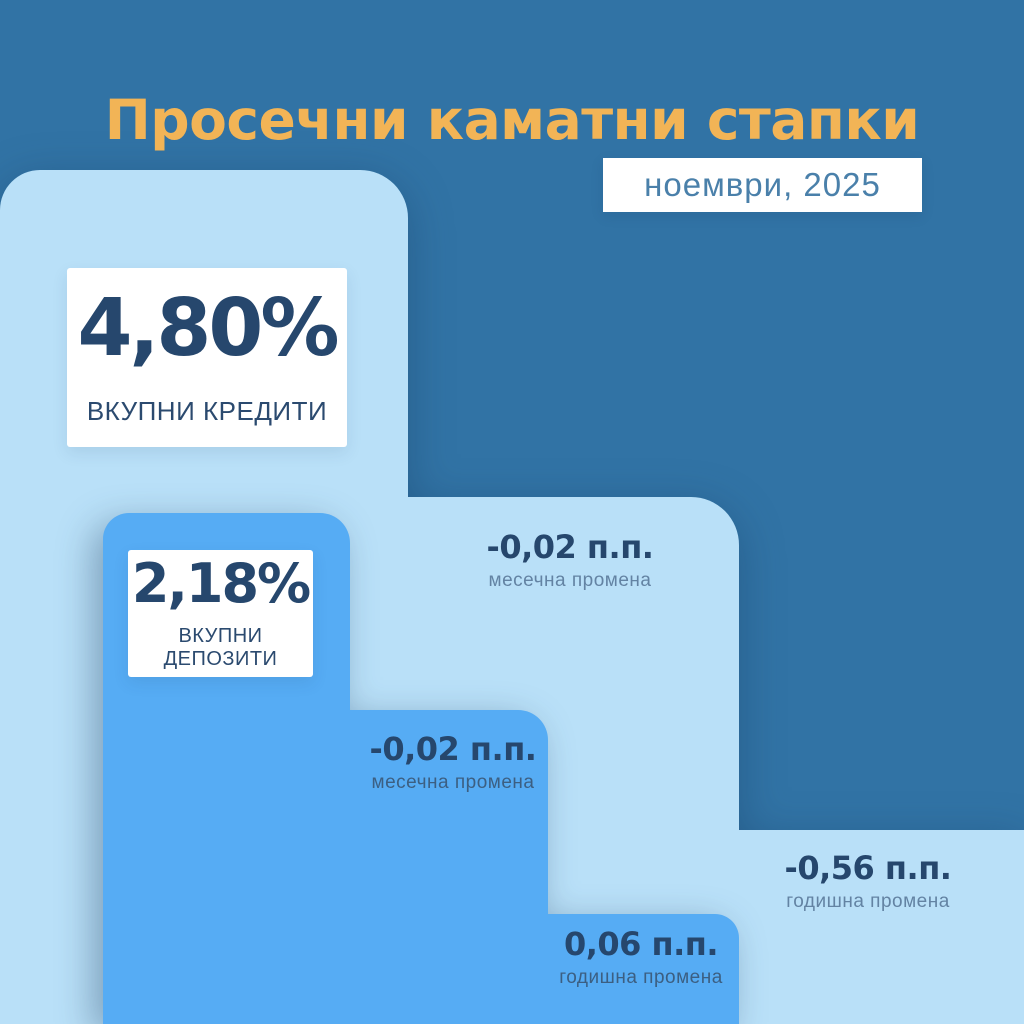 The height and width of the screenshot is (1024, 1024). I want to click on loans-annual-change-label: годишна промена, so click(868, 901).